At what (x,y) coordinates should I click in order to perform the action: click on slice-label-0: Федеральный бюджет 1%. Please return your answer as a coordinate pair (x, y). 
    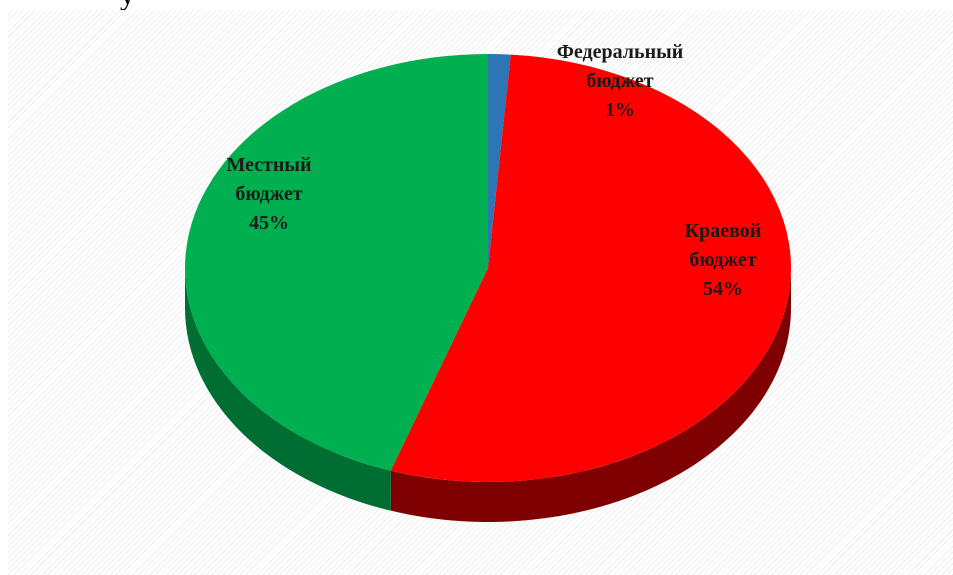
    Looking at the image, I should click on (620, 81).